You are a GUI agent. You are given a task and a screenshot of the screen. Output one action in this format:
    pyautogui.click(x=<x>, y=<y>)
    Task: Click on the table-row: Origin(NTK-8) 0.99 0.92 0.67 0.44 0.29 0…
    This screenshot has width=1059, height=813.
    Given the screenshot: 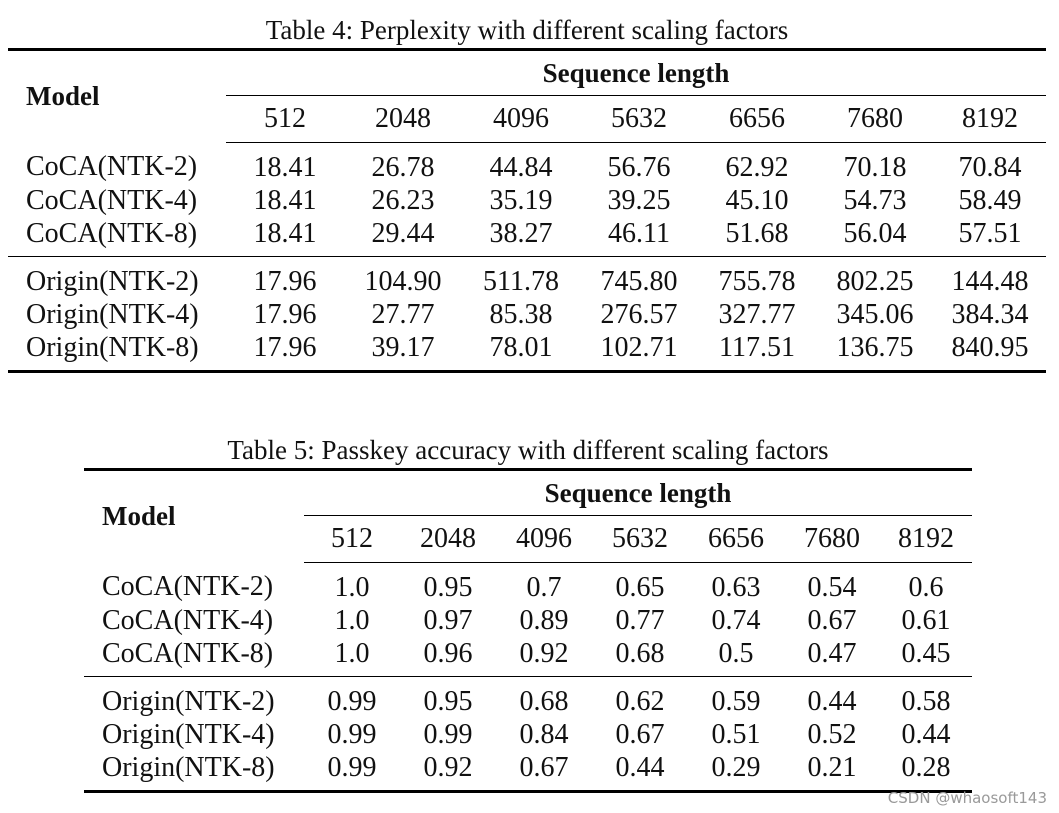 What is the action you would take?
    pyautogui.click(x=528, y=771)
    